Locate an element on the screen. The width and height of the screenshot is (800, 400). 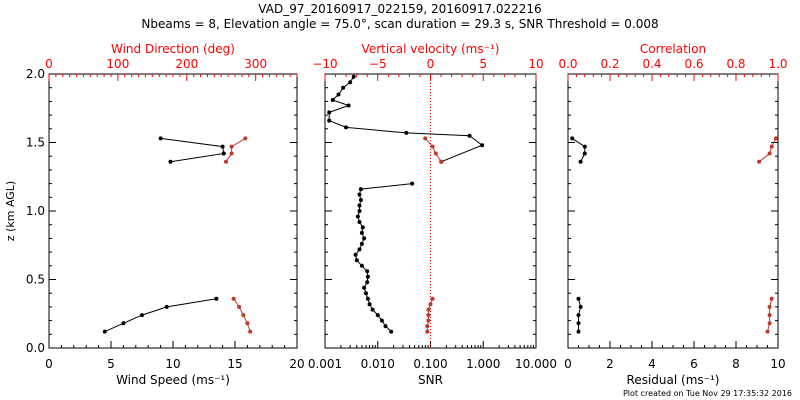
top-x-tick-label: 200 is located at coordinates (186, 64).